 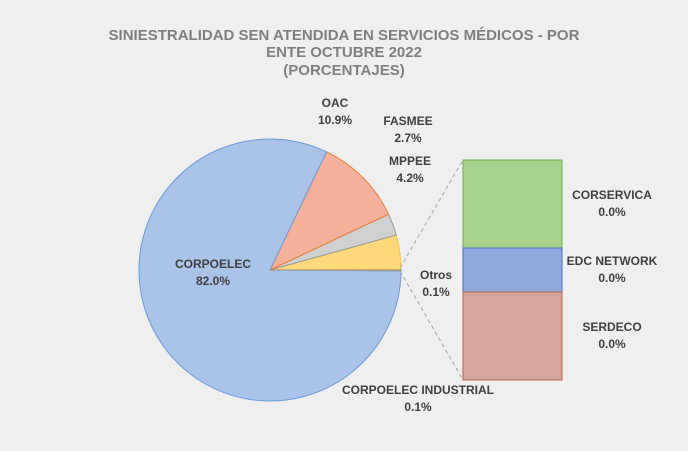 What do you see at coordinates (410, 178) in the screenshot?
I see `slice-value-label: 4.2%` at bounding box center [410, 178].